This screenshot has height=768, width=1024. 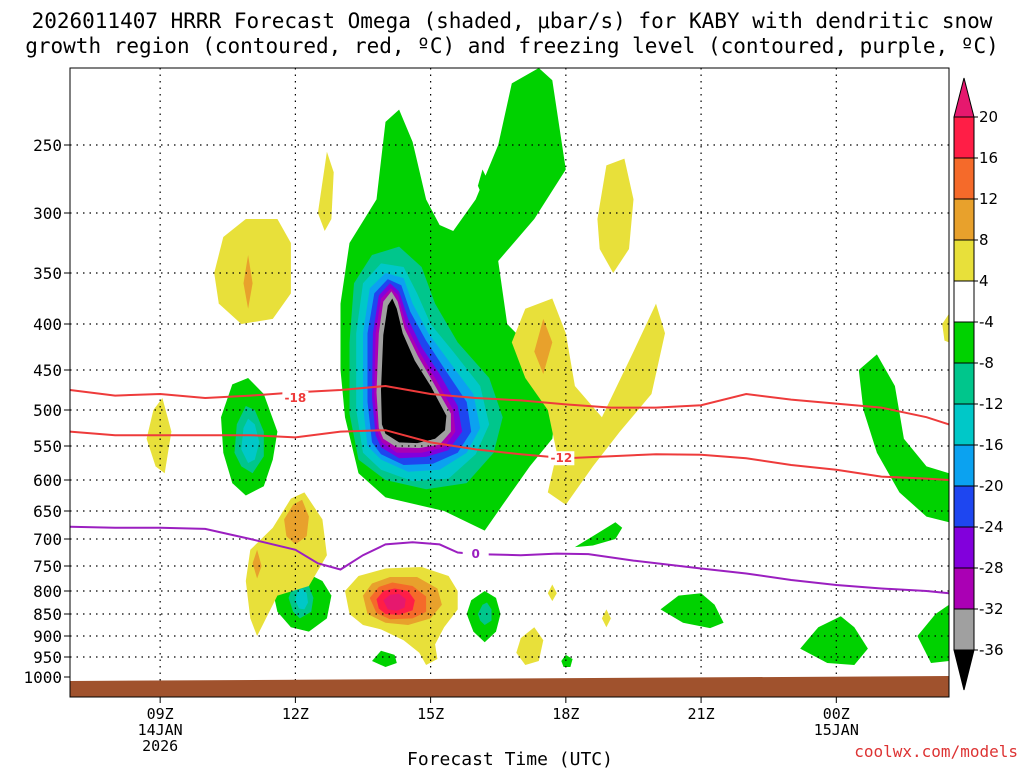 I want to click on y-tick-label-1000: 1000, so click(x=42, y=677).